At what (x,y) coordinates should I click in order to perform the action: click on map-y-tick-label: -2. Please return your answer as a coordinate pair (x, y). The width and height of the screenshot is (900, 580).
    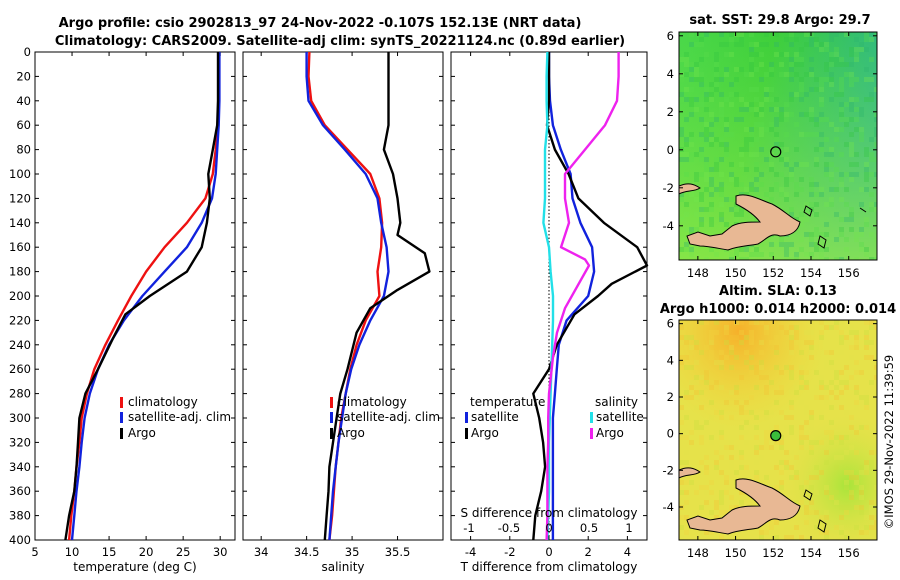
    Looking at the image, I should click on (668, 188).